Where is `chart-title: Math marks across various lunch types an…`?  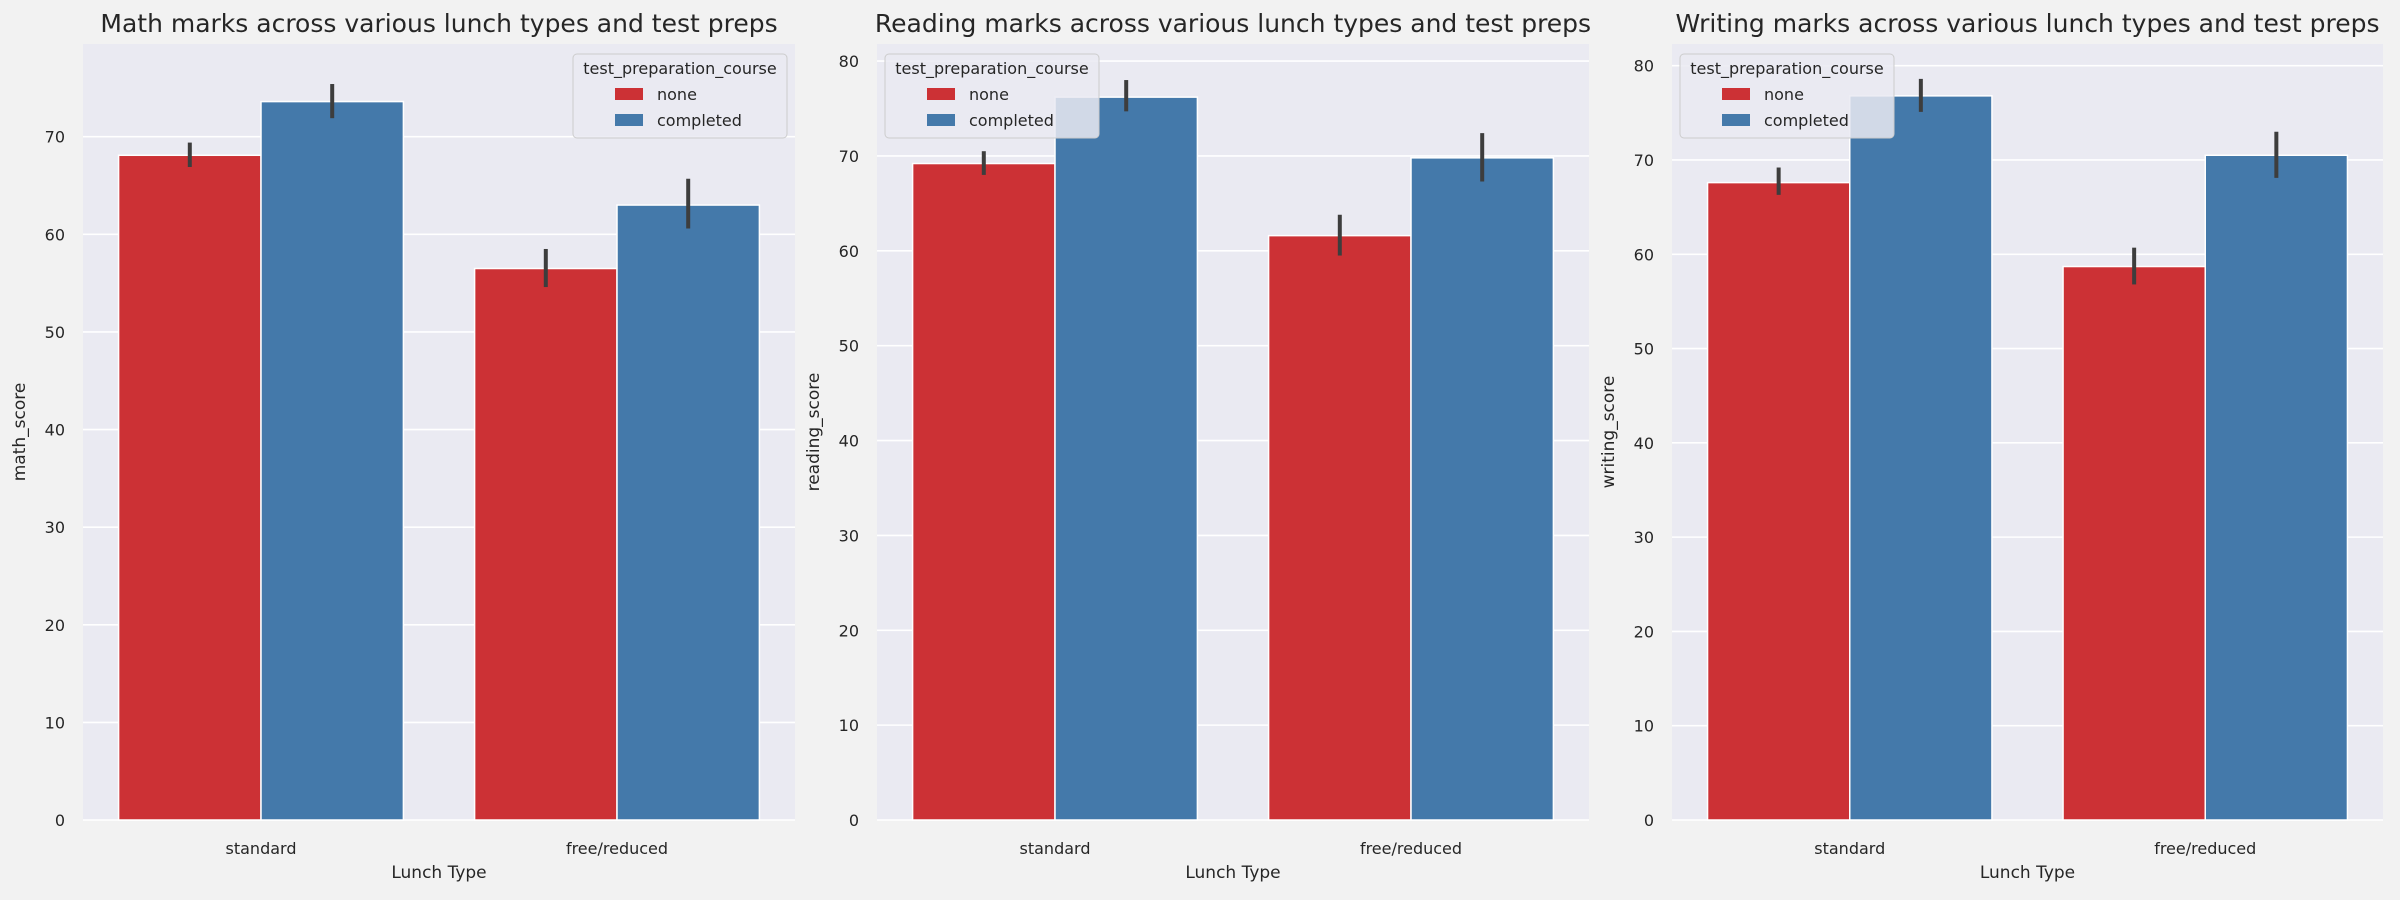
chart-title: Math marks across various lunch types an… is located at coordinates (438, 23).